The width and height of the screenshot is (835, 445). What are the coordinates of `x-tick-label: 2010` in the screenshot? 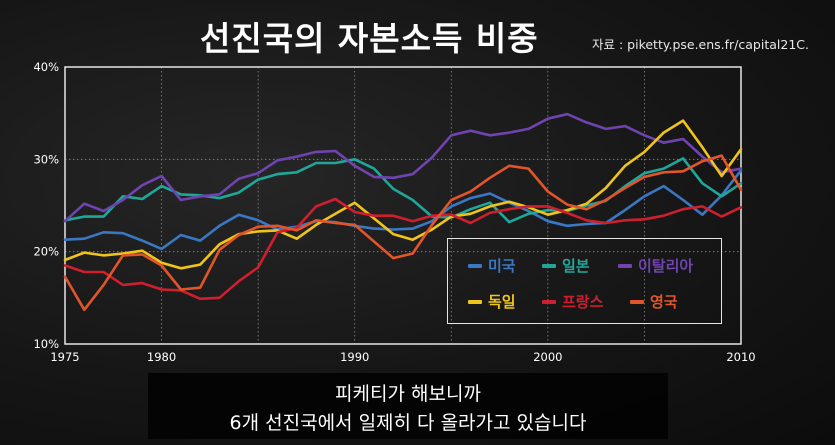 It's located at (740, 357).